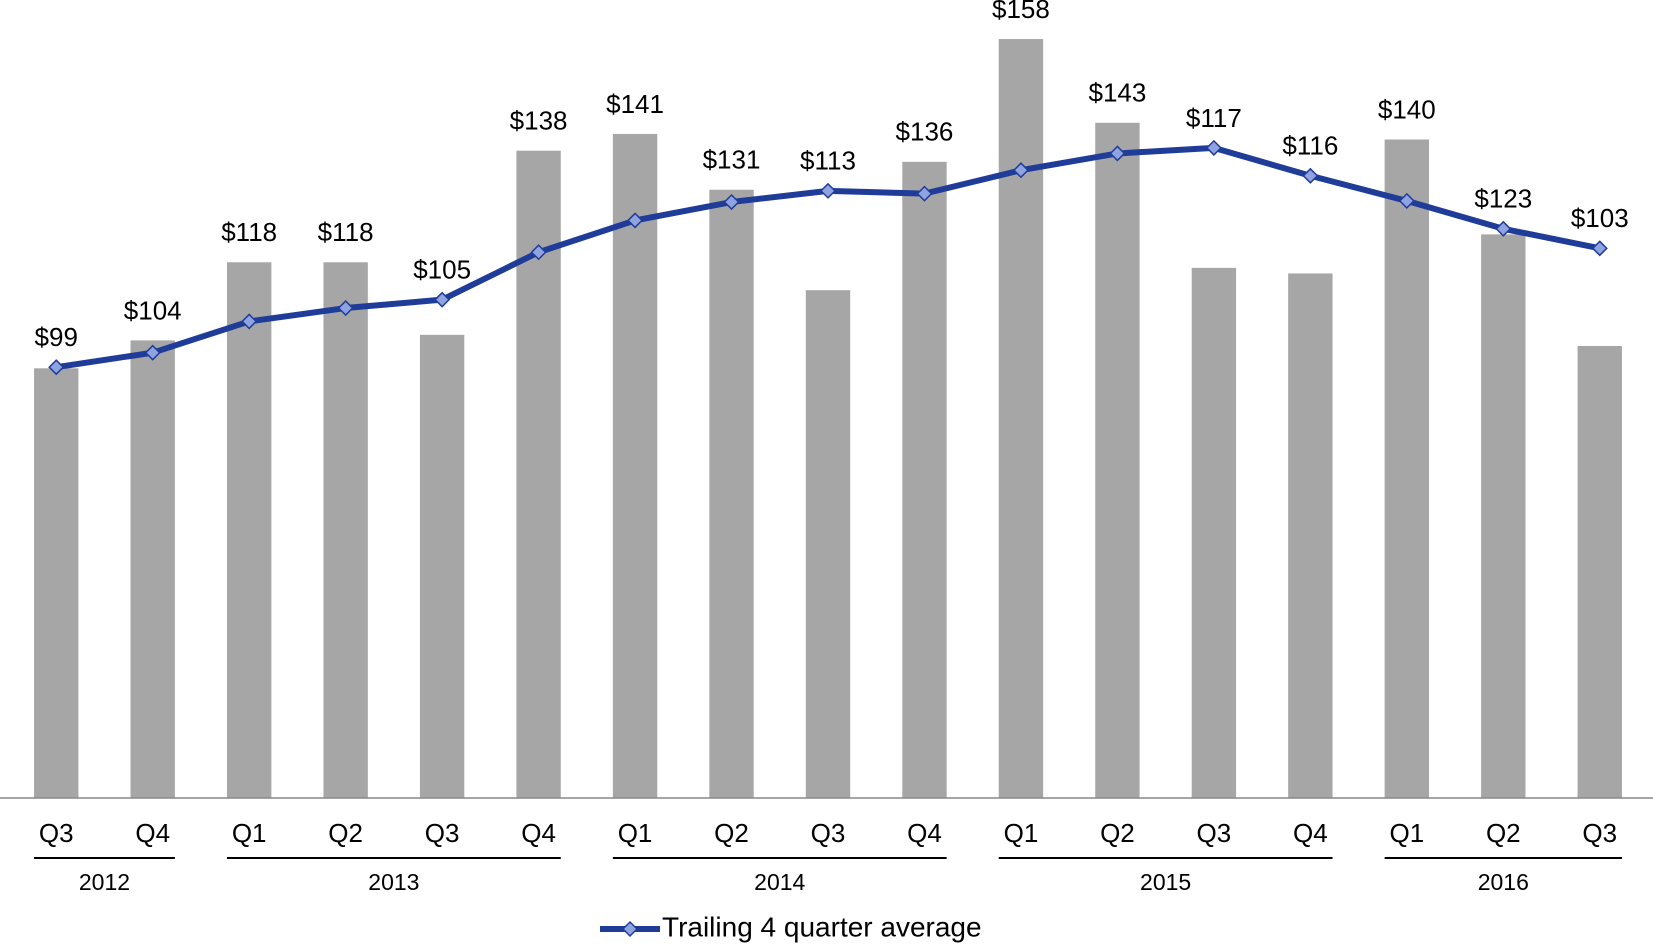 The height and width of the screenshot is (951, 1653). I want to click on legend-marker, so click(630, 929).